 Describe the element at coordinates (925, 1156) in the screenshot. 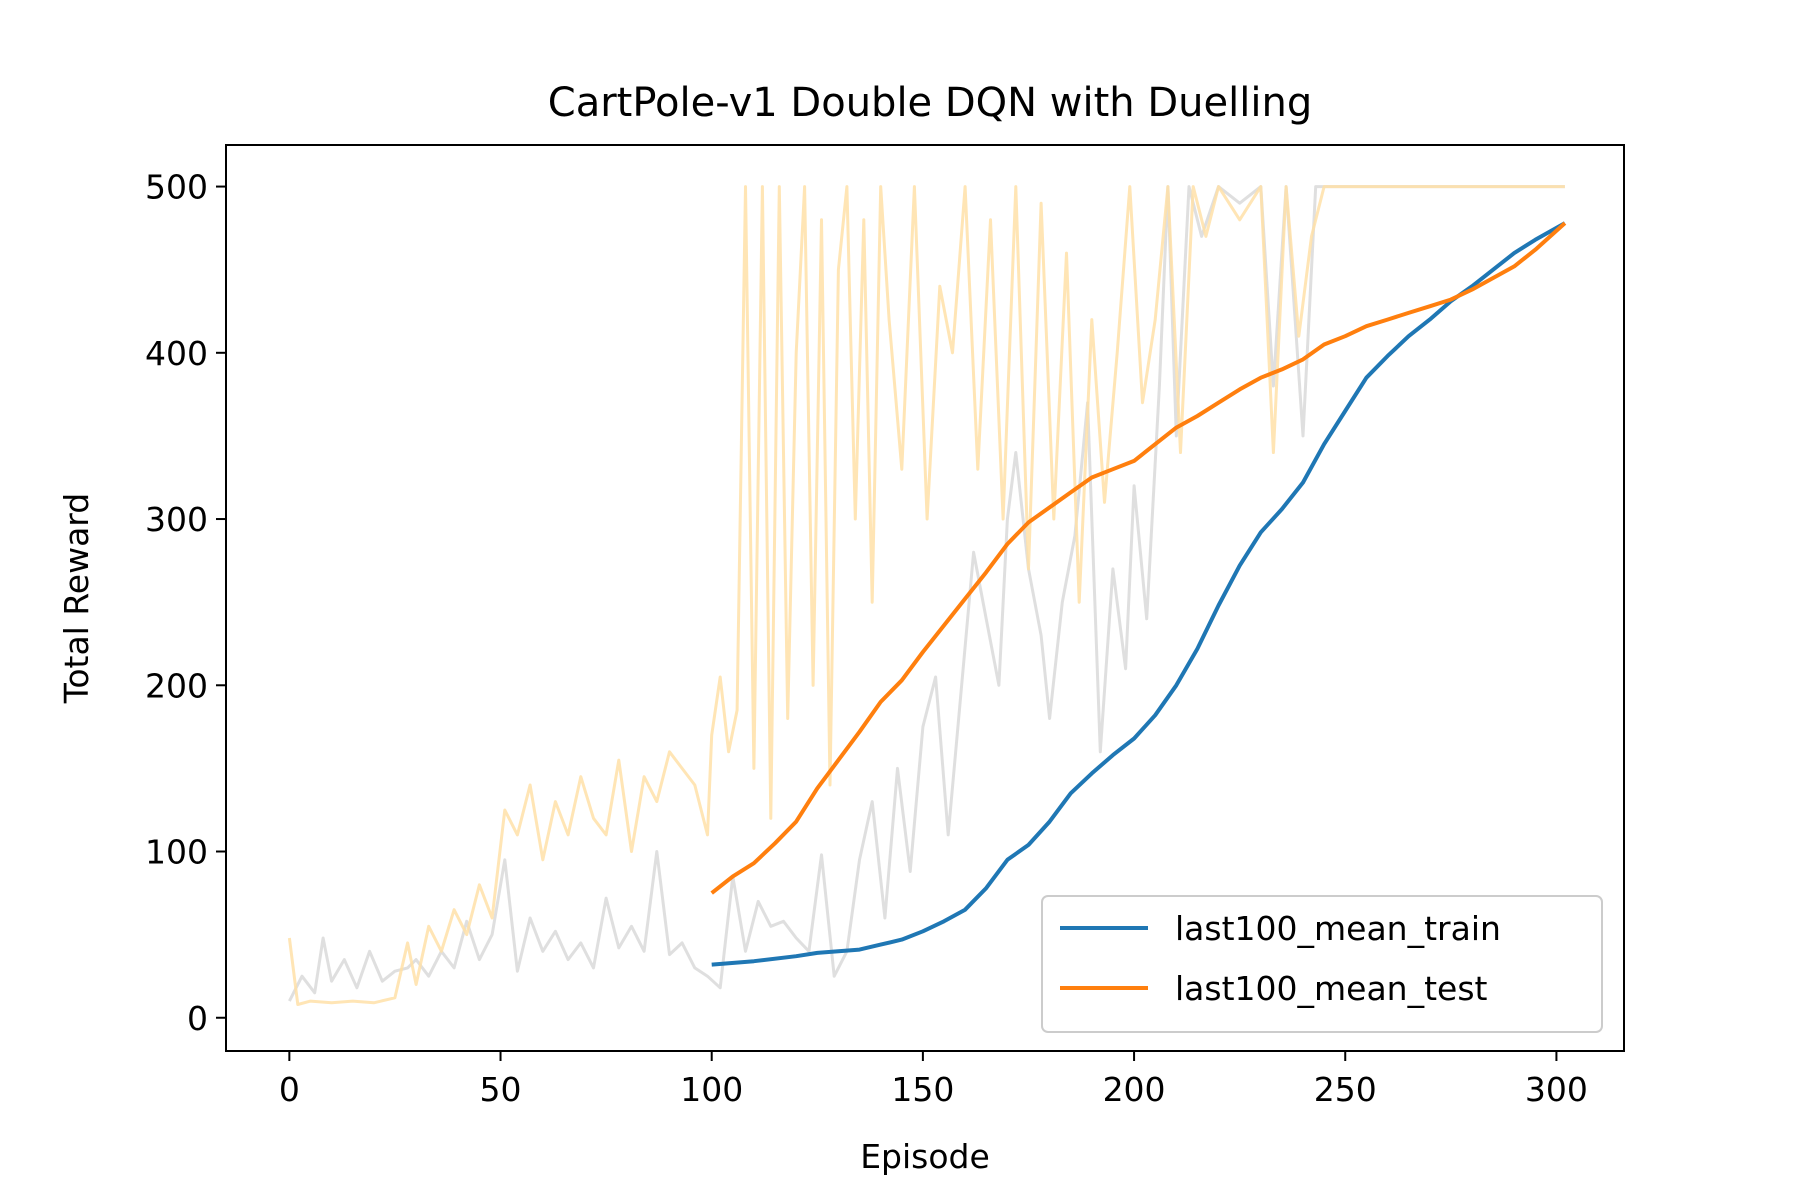

I see `x-axis-label: Episode` at that location.